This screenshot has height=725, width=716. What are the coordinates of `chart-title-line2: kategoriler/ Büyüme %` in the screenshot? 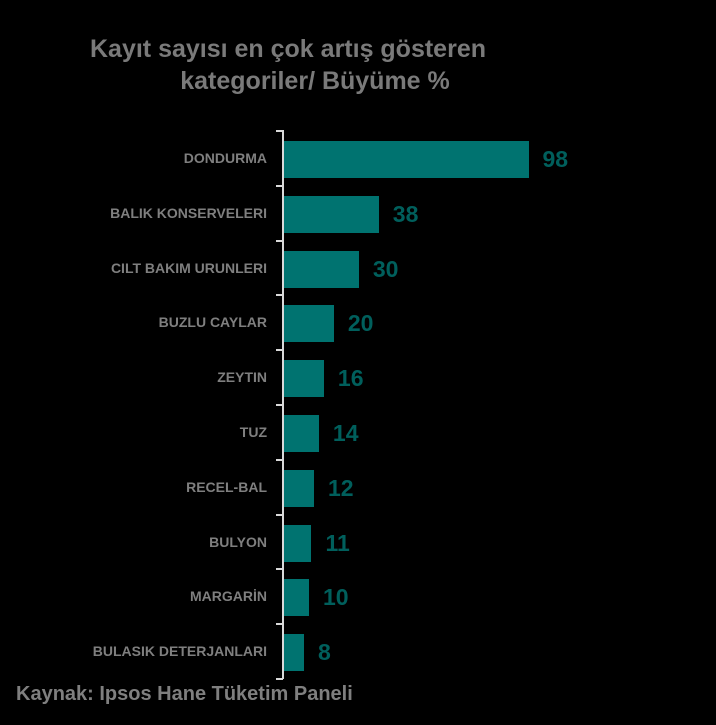 It's located at (315, 81).